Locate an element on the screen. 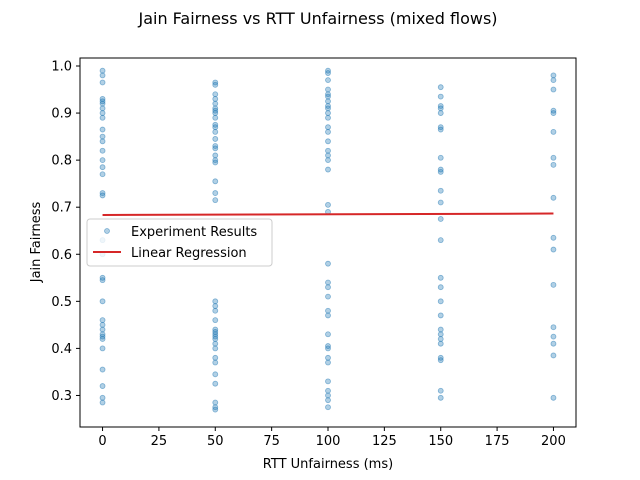 The height and width of the screenshot is (480, 640). y-tick-label: 0.6 is located at coordinates (61, 255).